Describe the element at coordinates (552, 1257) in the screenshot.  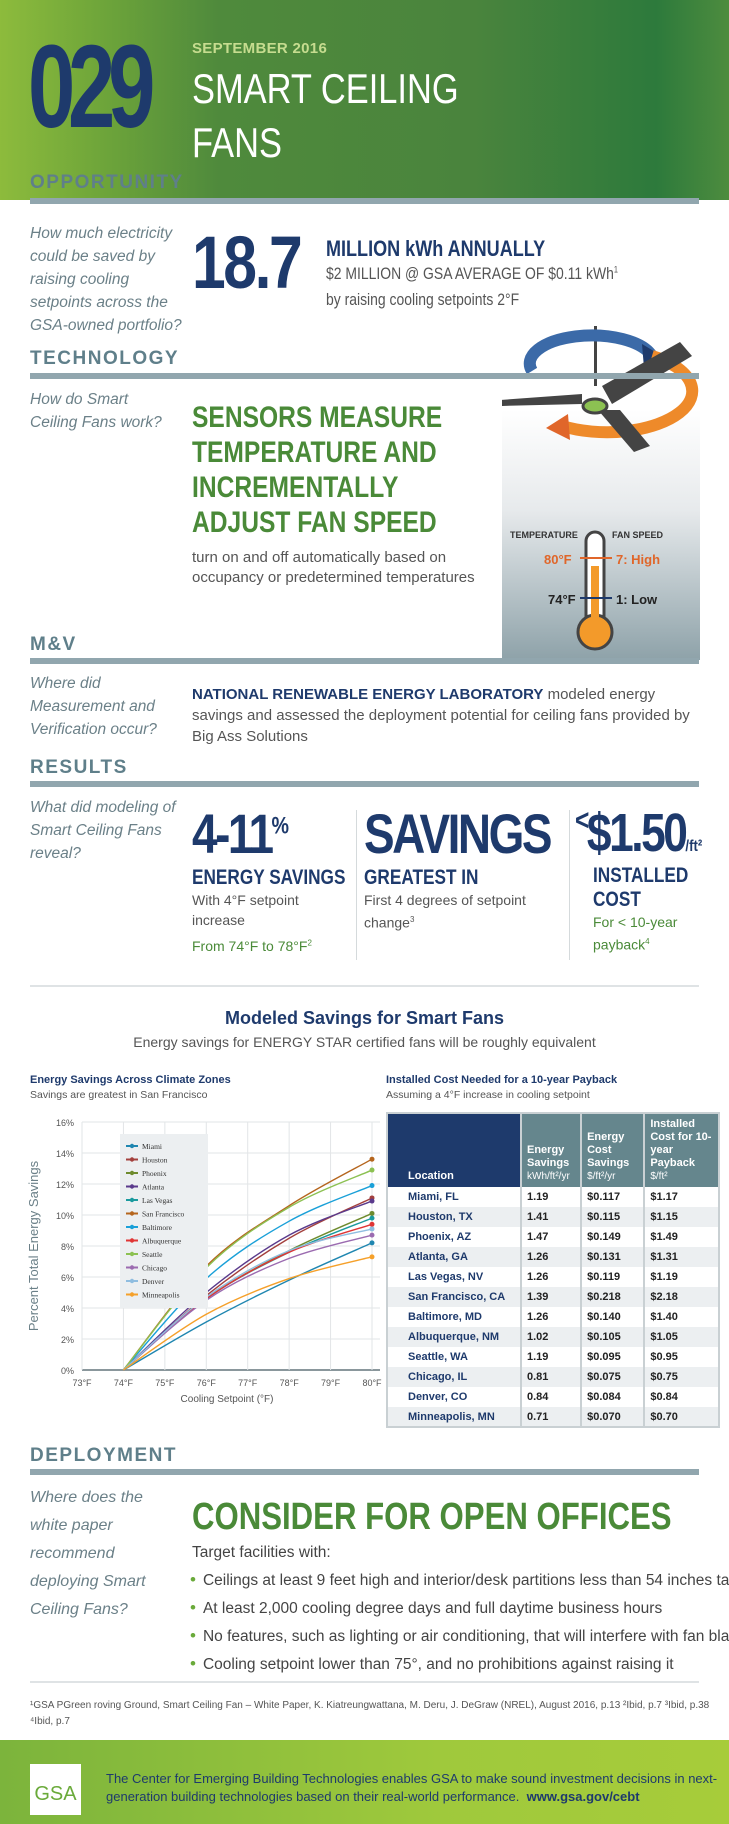
I see `table-row: Atlanta, GA 1.26 $0.131 $1.31` at that location.